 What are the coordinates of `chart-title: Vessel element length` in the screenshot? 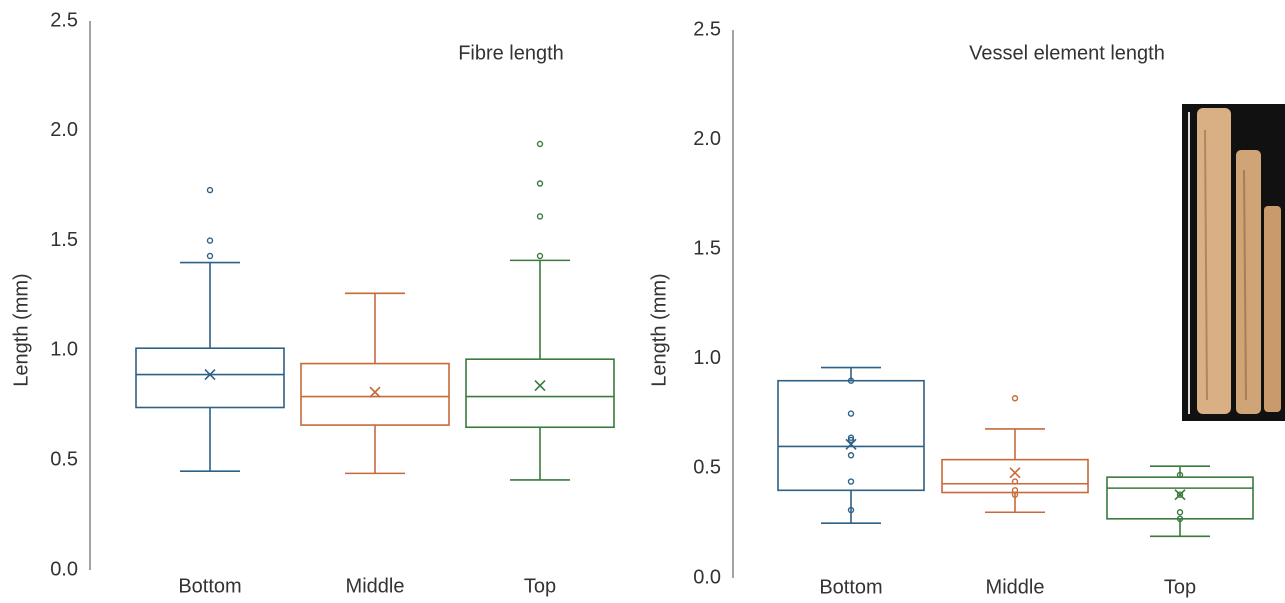 It's located at (1067, 53).